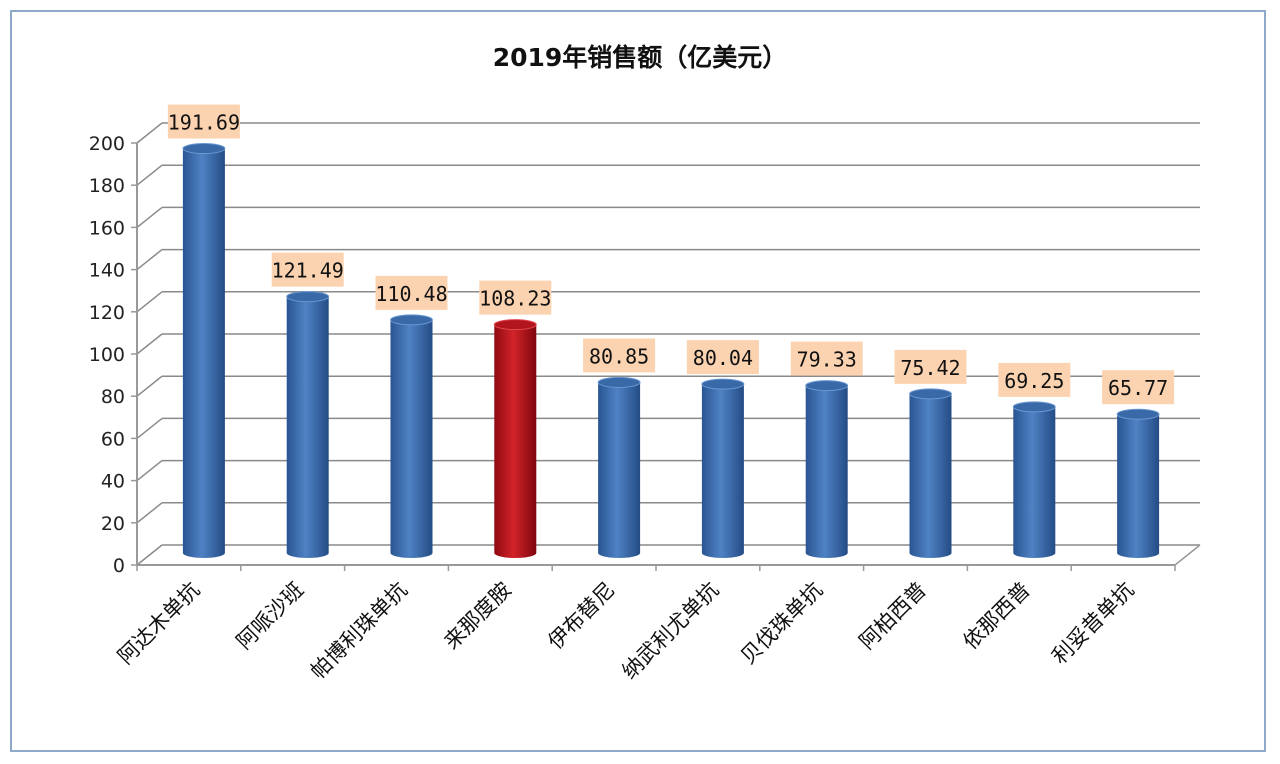 The width and height of the screenshot is (1280, 764). Describe the element at coordinates (359, 631) in the screenshot. I see `x-category-label: 帕博利珠单抗` at that location.